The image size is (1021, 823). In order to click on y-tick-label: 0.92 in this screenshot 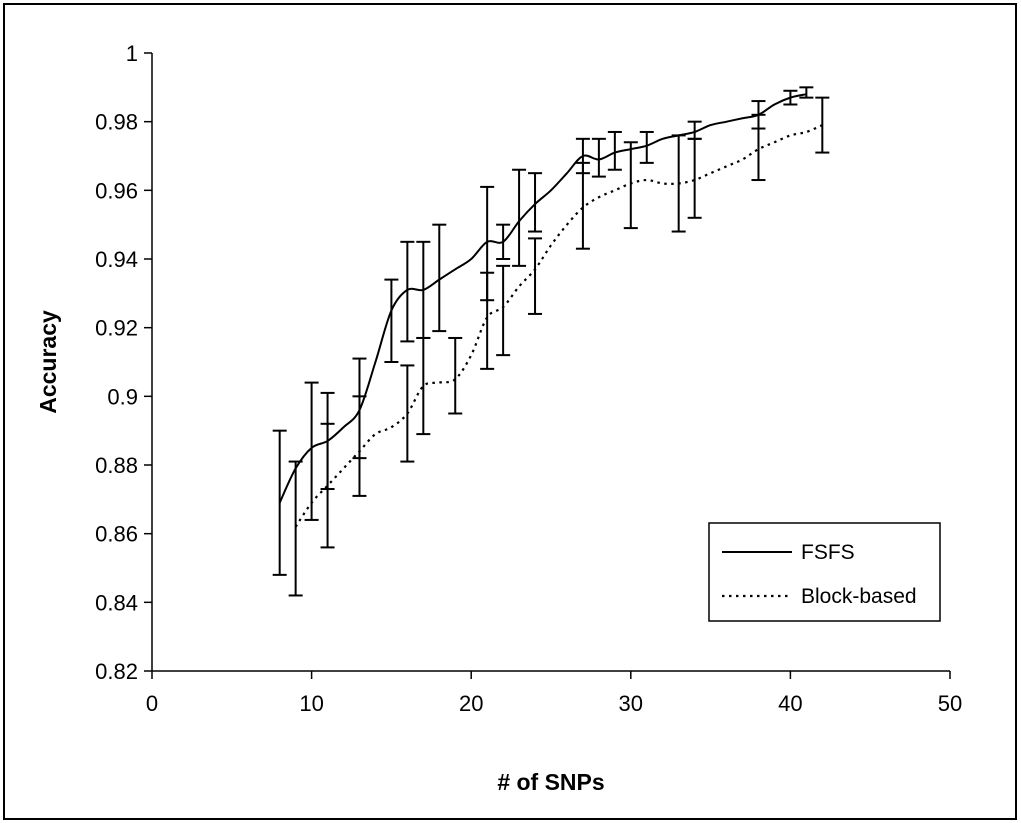, I will do `click(116, 328)`.